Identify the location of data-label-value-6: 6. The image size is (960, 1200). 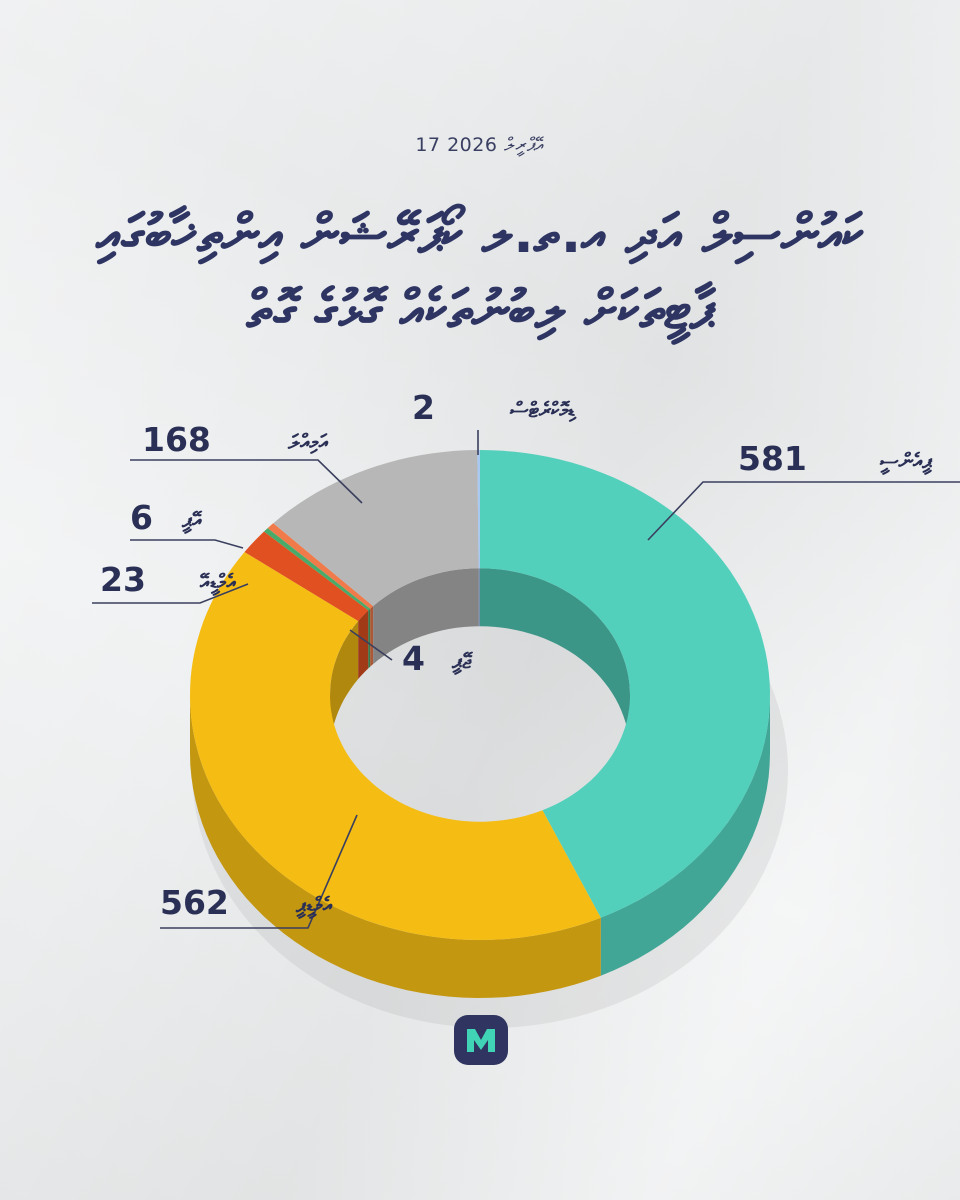
(141, 517).